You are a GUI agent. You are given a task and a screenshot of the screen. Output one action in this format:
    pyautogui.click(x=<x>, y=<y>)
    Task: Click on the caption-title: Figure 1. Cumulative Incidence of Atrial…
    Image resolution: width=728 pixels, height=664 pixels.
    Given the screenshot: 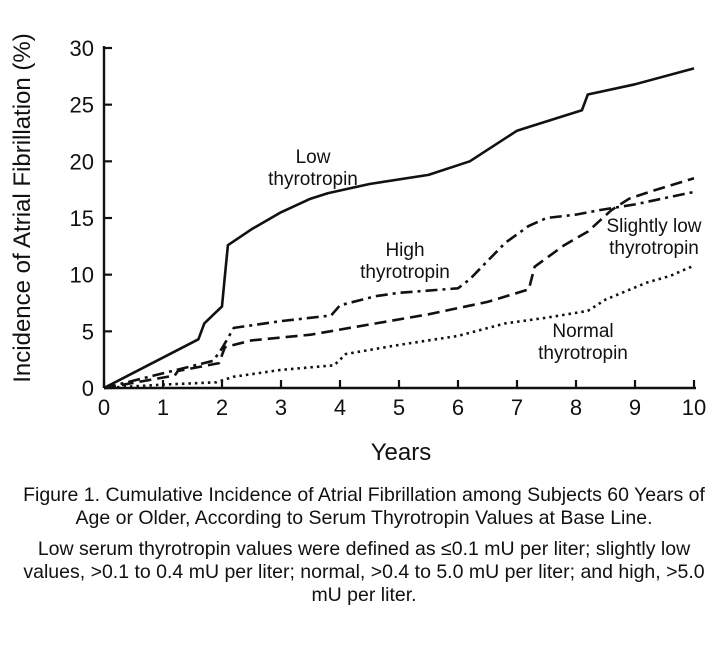 What is the action you would take?
    pyautogui.click(x=364, y=506)
    